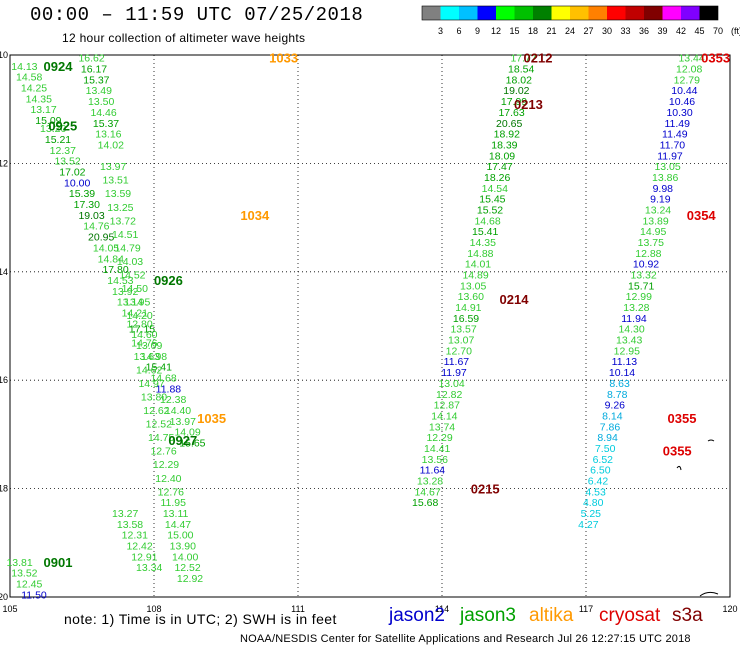  Describe the element at coordinates (106, 124) in the screenshot. I see `wave-height-point: 15.37` at that location.